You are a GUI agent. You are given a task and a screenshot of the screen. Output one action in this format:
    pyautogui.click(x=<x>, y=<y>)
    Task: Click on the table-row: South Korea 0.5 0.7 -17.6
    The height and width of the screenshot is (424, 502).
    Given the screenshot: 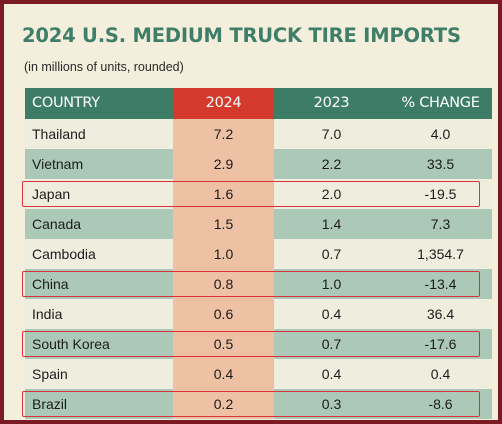 What is the action you would take?
    pyautogui.click(x=258, y=344)
    